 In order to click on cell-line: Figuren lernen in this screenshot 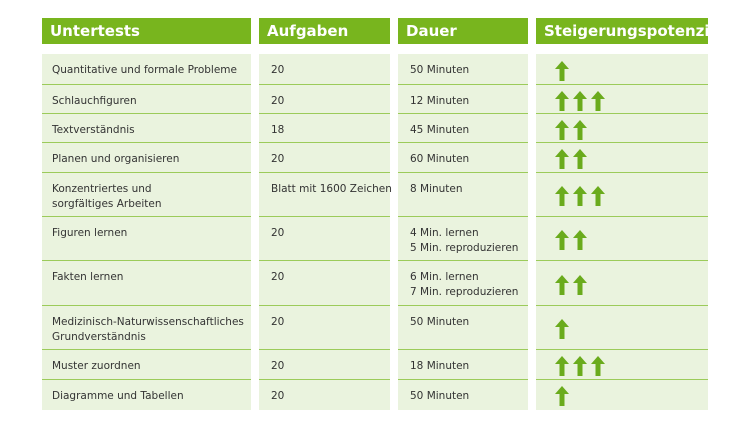, I will do `click(90, 233)`.